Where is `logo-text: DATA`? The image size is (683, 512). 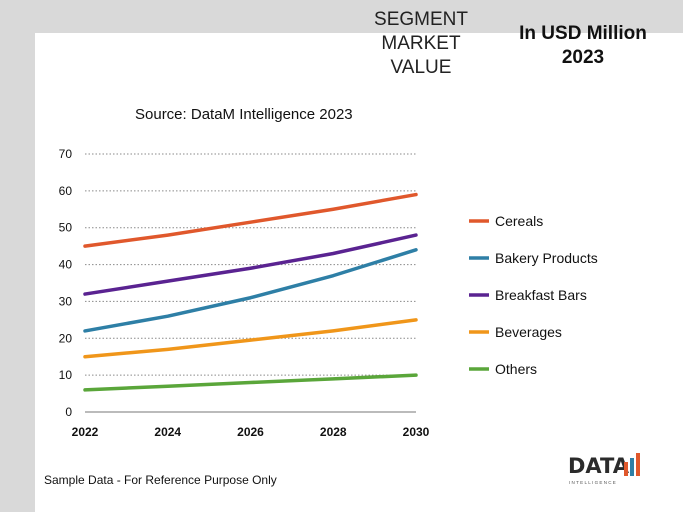 logo-text: DATA is located at coordinates (599, 466).